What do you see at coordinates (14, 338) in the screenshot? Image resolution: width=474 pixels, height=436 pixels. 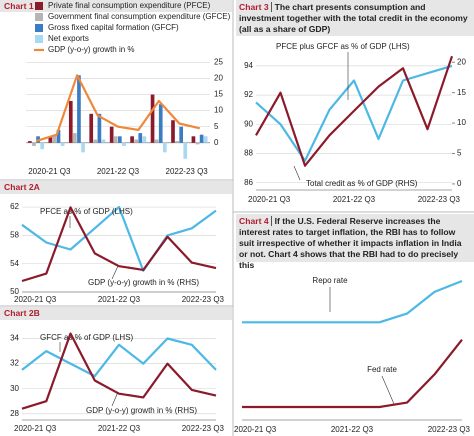 I see `y-tick-label: 34` at bounding box center [14, 338].